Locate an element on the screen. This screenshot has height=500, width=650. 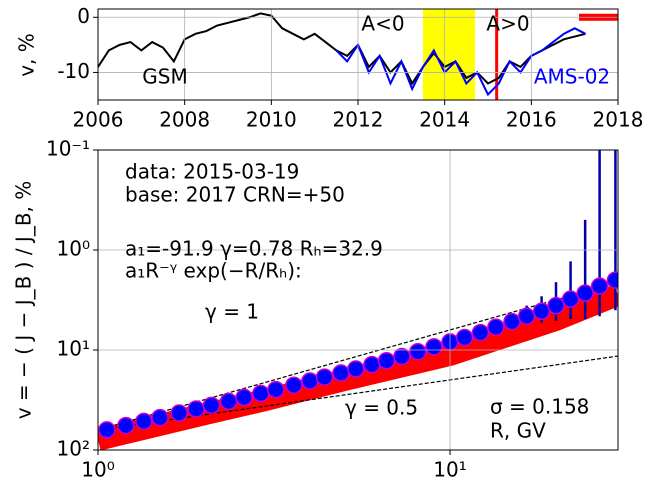
annotation: γ = 0.5 is located at coordinates (381, 408).